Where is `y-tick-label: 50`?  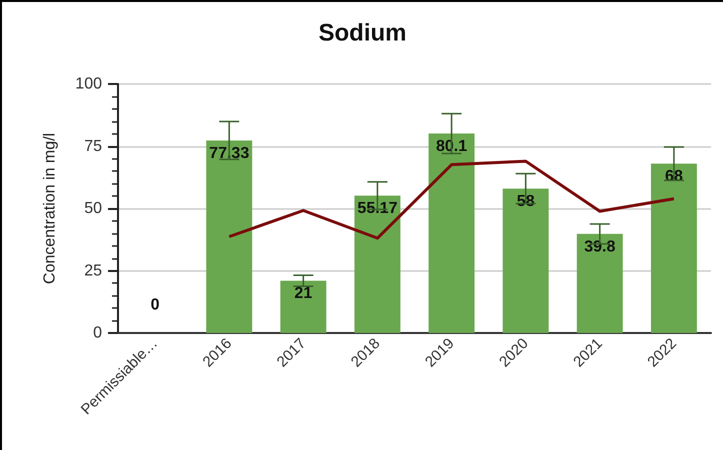 y-tick-label: 50 is located at coordinates (93, 208).